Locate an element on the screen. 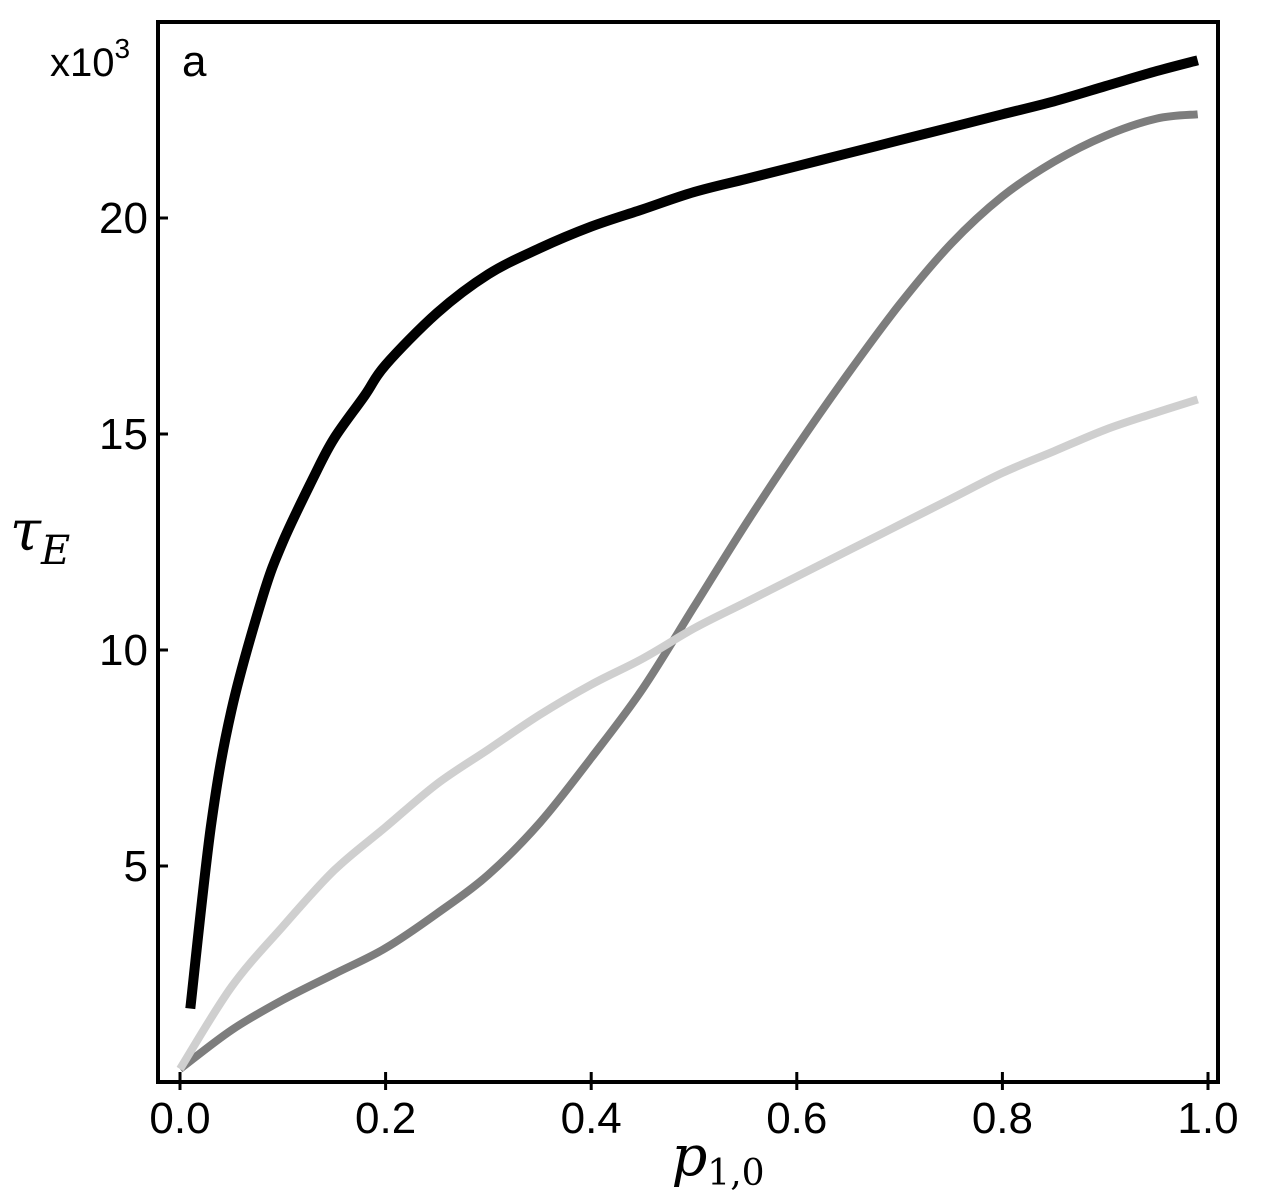 The width and height of the screenshot is (1262, 1200). multiplier-base: x10 is located at coordinates (82, 63).